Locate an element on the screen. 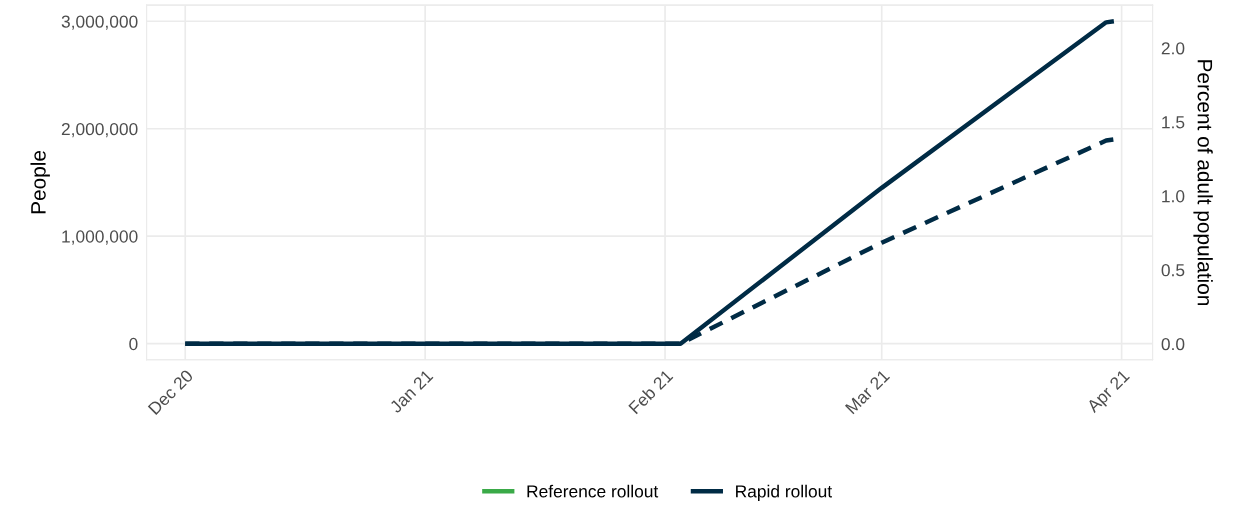  x-tick-label: Mar 21 is located at coordinates (867, 392).